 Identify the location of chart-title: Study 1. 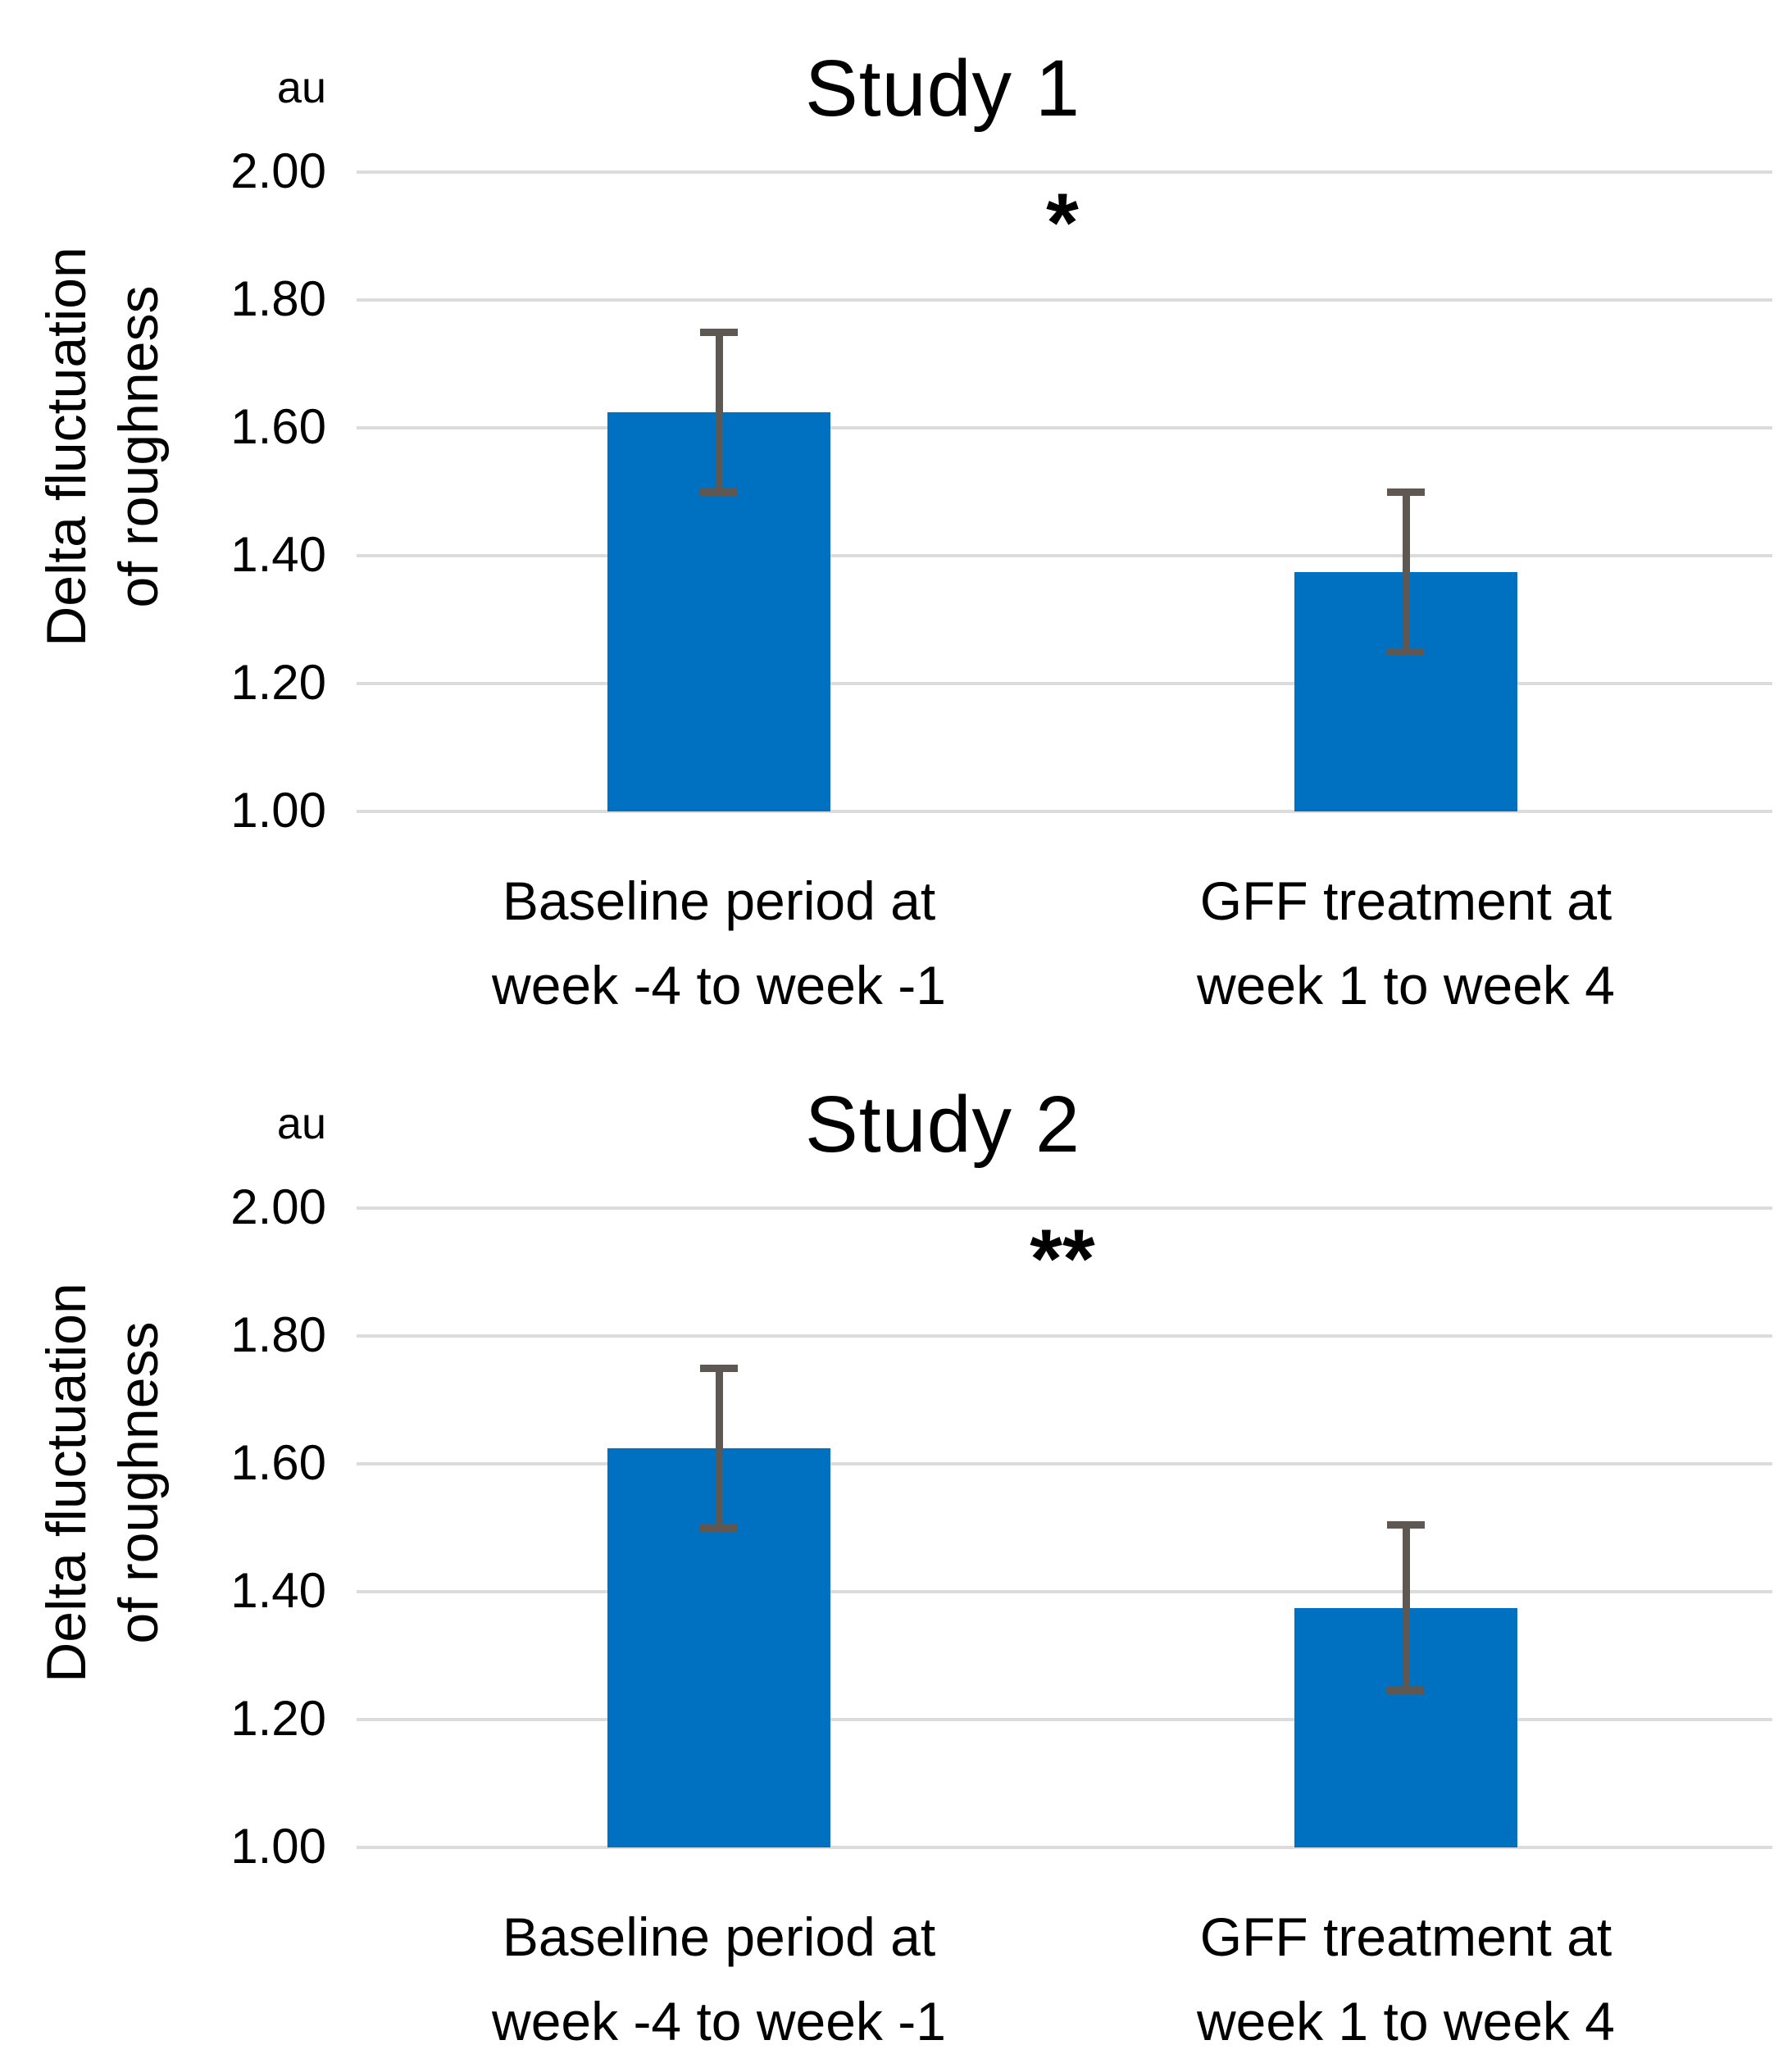
(942, 88).